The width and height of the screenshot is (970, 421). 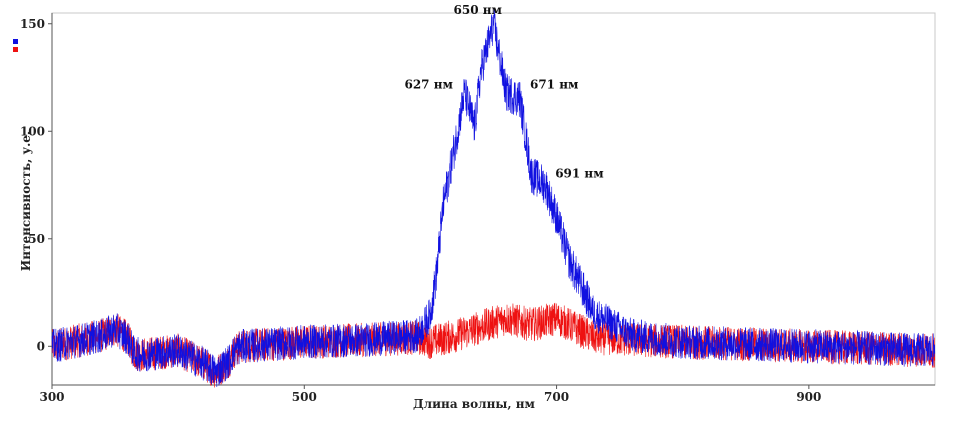 I want to click on x-tick-label: 900, so click(x=808, y=397).